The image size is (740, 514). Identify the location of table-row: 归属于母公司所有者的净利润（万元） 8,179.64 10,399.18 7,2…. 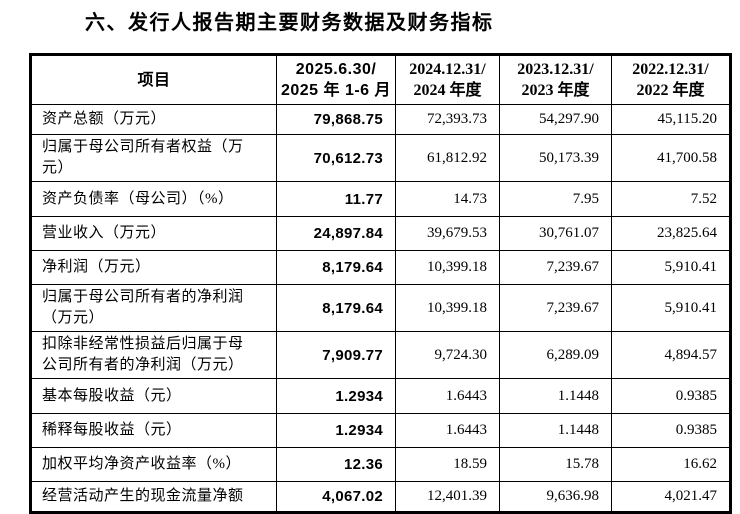
(380, 308).